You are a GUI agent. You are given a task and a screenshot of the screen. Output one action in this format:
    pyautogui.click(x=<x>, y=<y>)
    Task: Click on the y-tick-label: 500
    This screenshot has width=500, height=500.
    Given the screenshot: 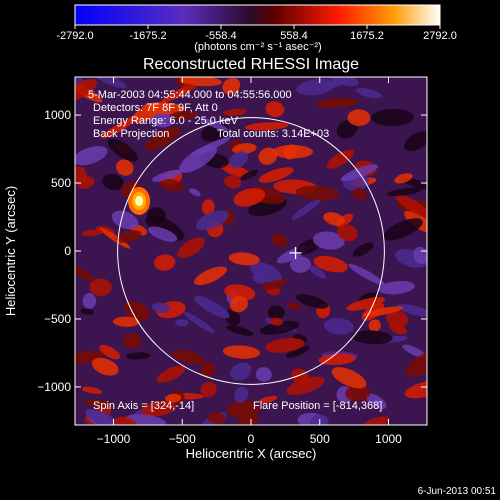 What is the action you would take?
    pyautogui.click(x=61, y=183)
    